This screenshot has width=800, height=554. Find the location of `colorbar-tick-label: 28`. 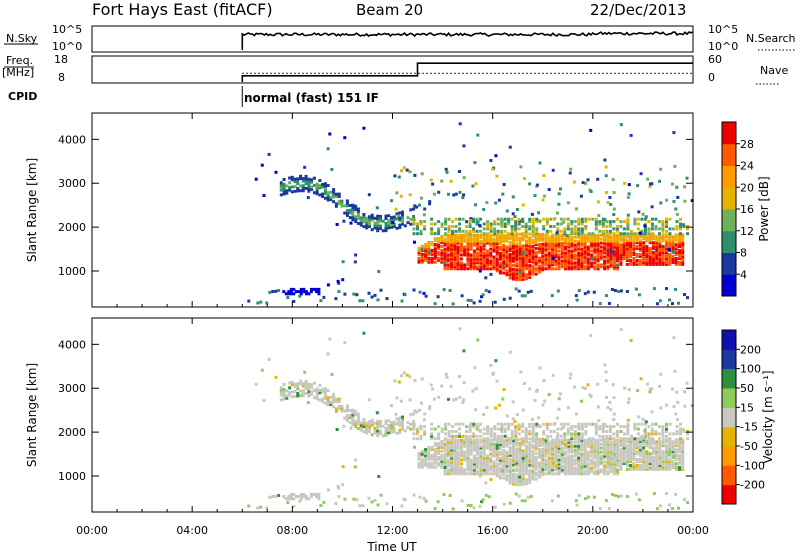

colorbar-tick-label: 28 is located at coordinates (747, 144).